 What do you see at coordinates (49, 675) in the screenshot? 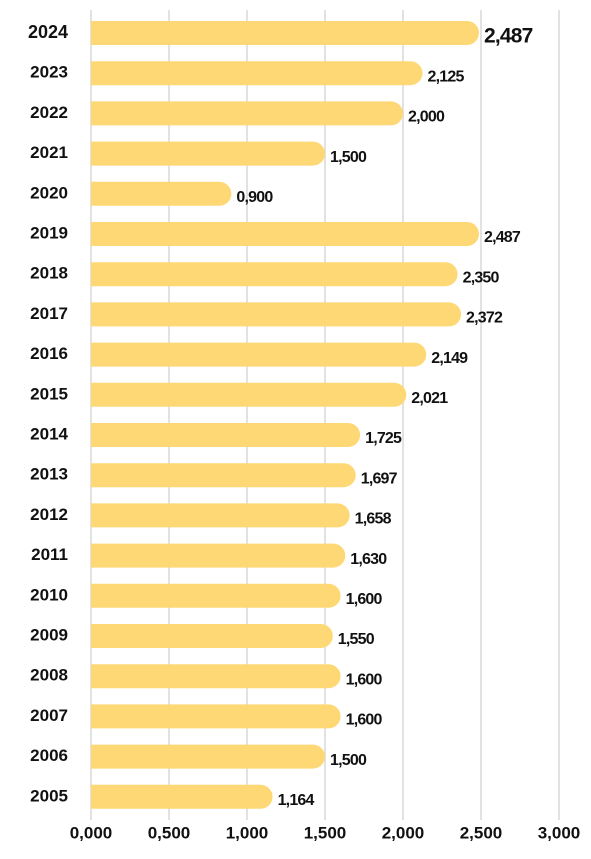
I see `y-tick-label: 2008` at bounding box center [49, 675].